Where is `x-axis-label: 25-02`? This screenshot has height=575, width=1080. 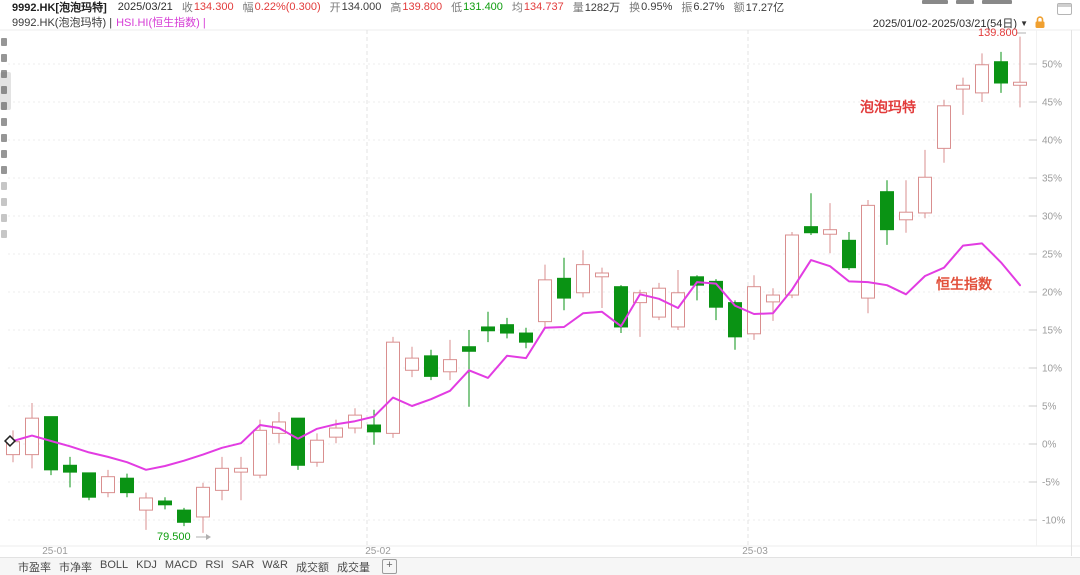 x-axis-label: 25-02 is located at coordinates (378, 551).